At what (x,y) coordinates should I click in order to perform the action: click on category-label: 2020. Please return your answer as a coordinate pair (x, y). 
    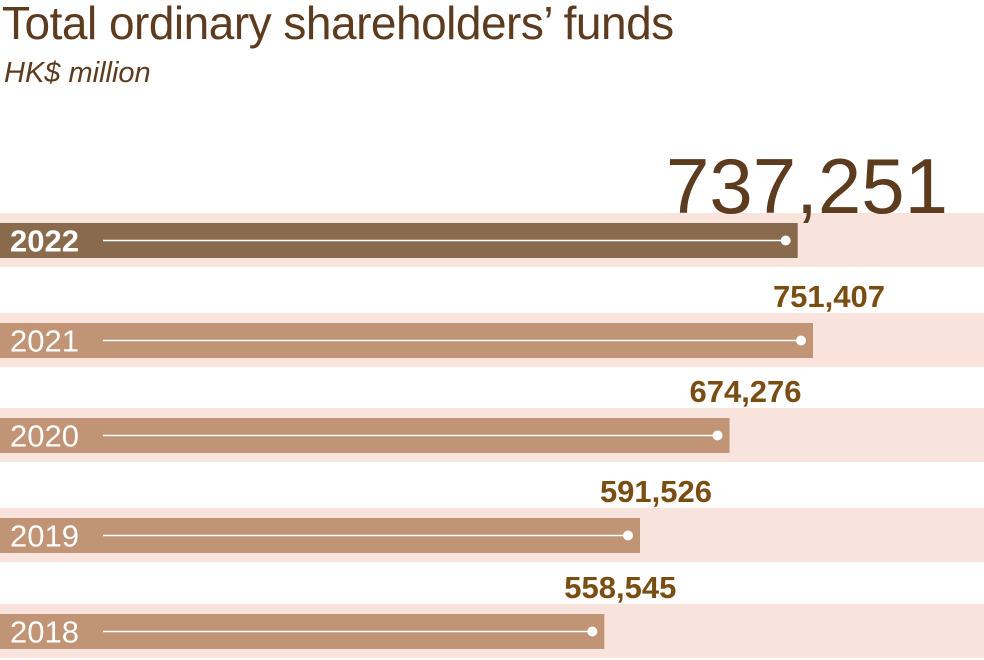
    Looking at the image, I should click on (44, 436).